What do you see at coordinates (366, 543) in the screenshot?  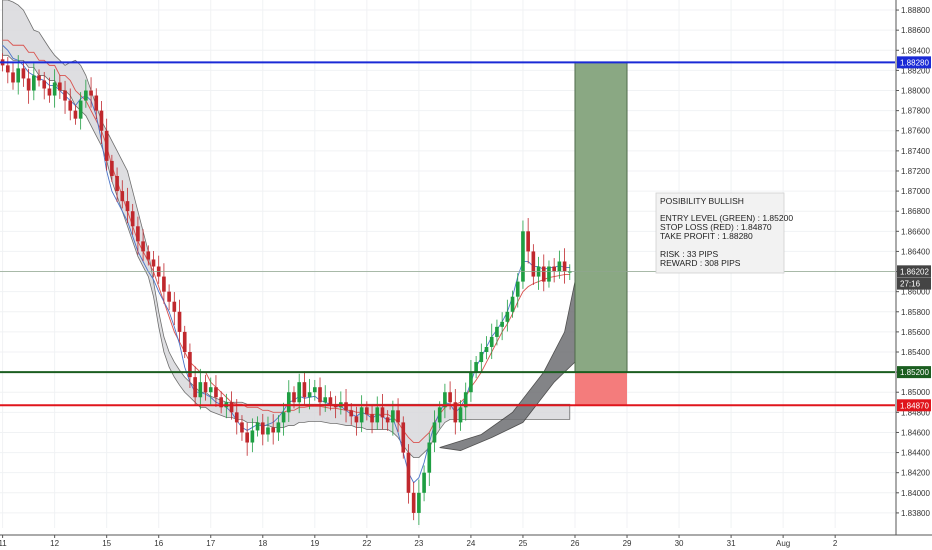 I see `x-tick-label: 22` at bounding box center [366, 543].